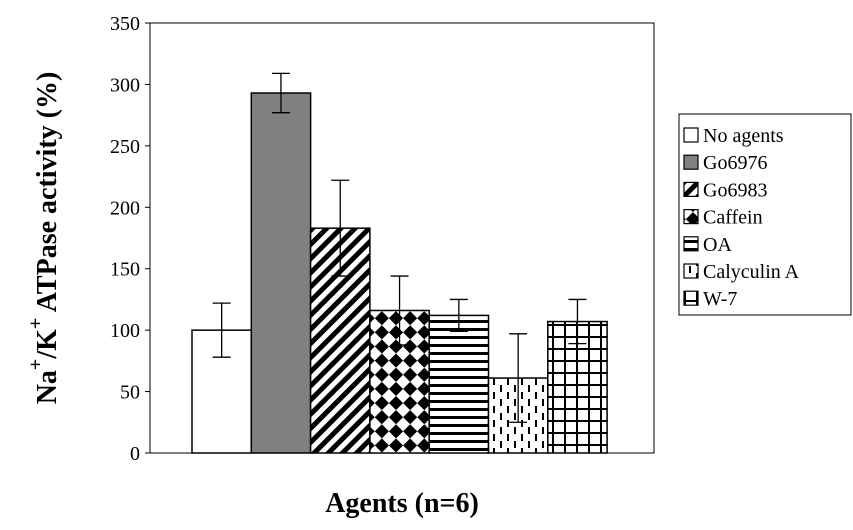  What do you see at coordinates (459, 384) in the screenshot?
I see `bar-oa` at bounding box center [459, 384].